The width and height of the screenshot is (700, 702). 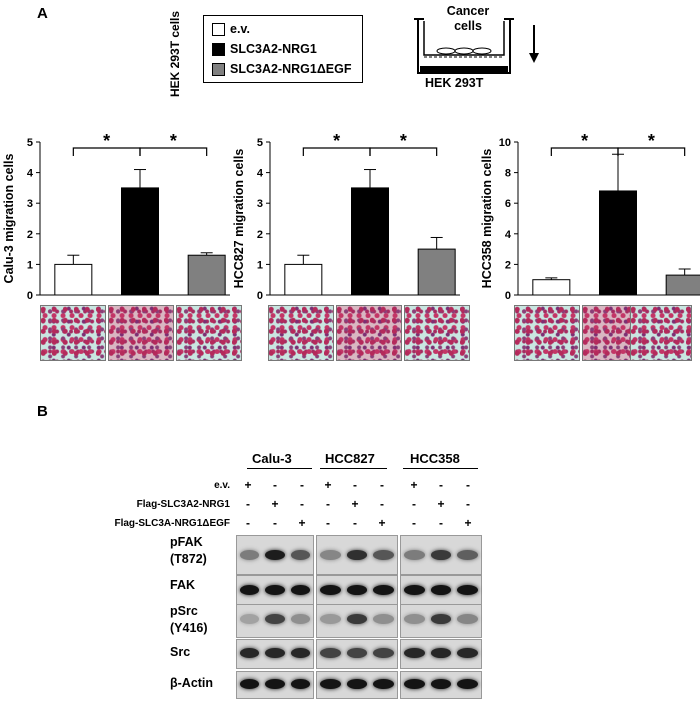 I want to click on panel-b-letter: B, so click(x=42, y=411).